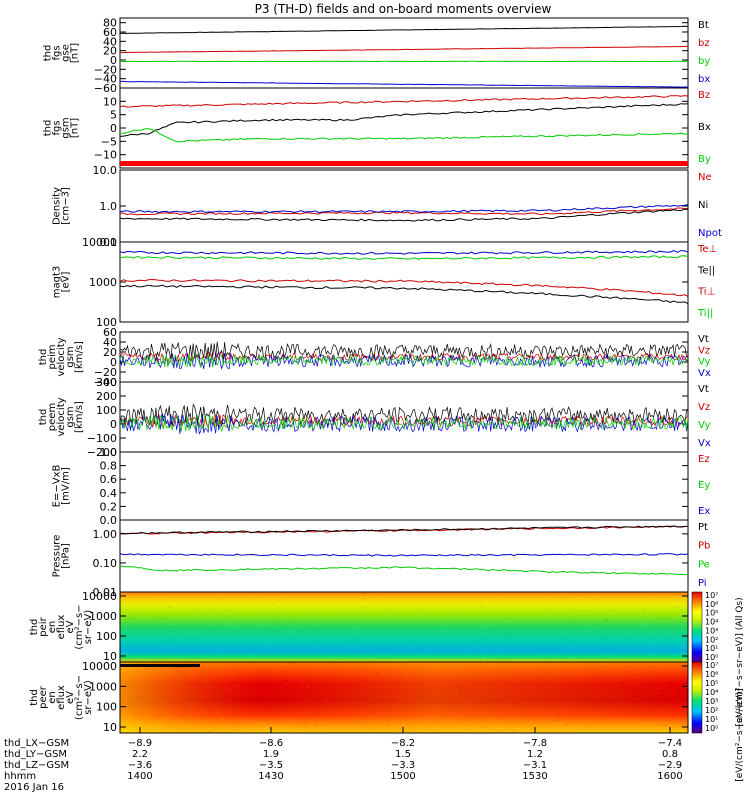  Describe the element at coordinates (704, 407) in the screenshot. I see `legend-entry: Vz` at that location.